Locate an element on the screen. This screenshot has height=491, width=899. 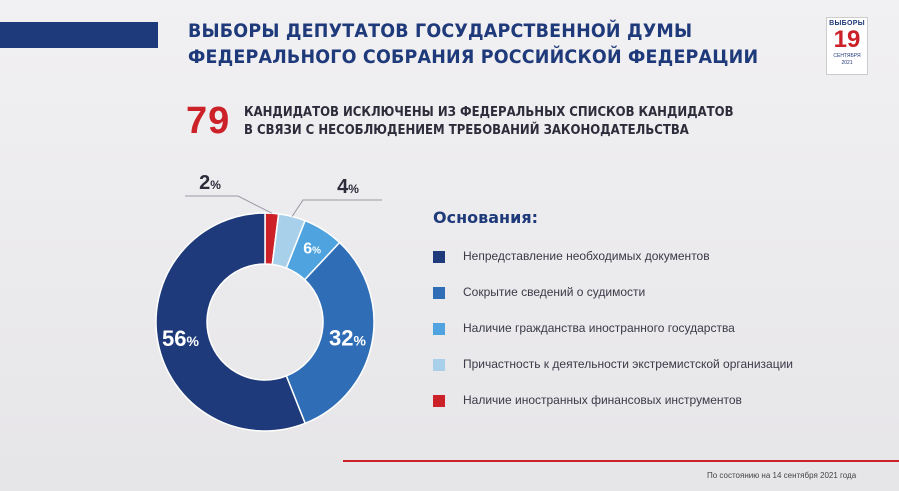
data-label: 2% is located at coordinates (210, 183).